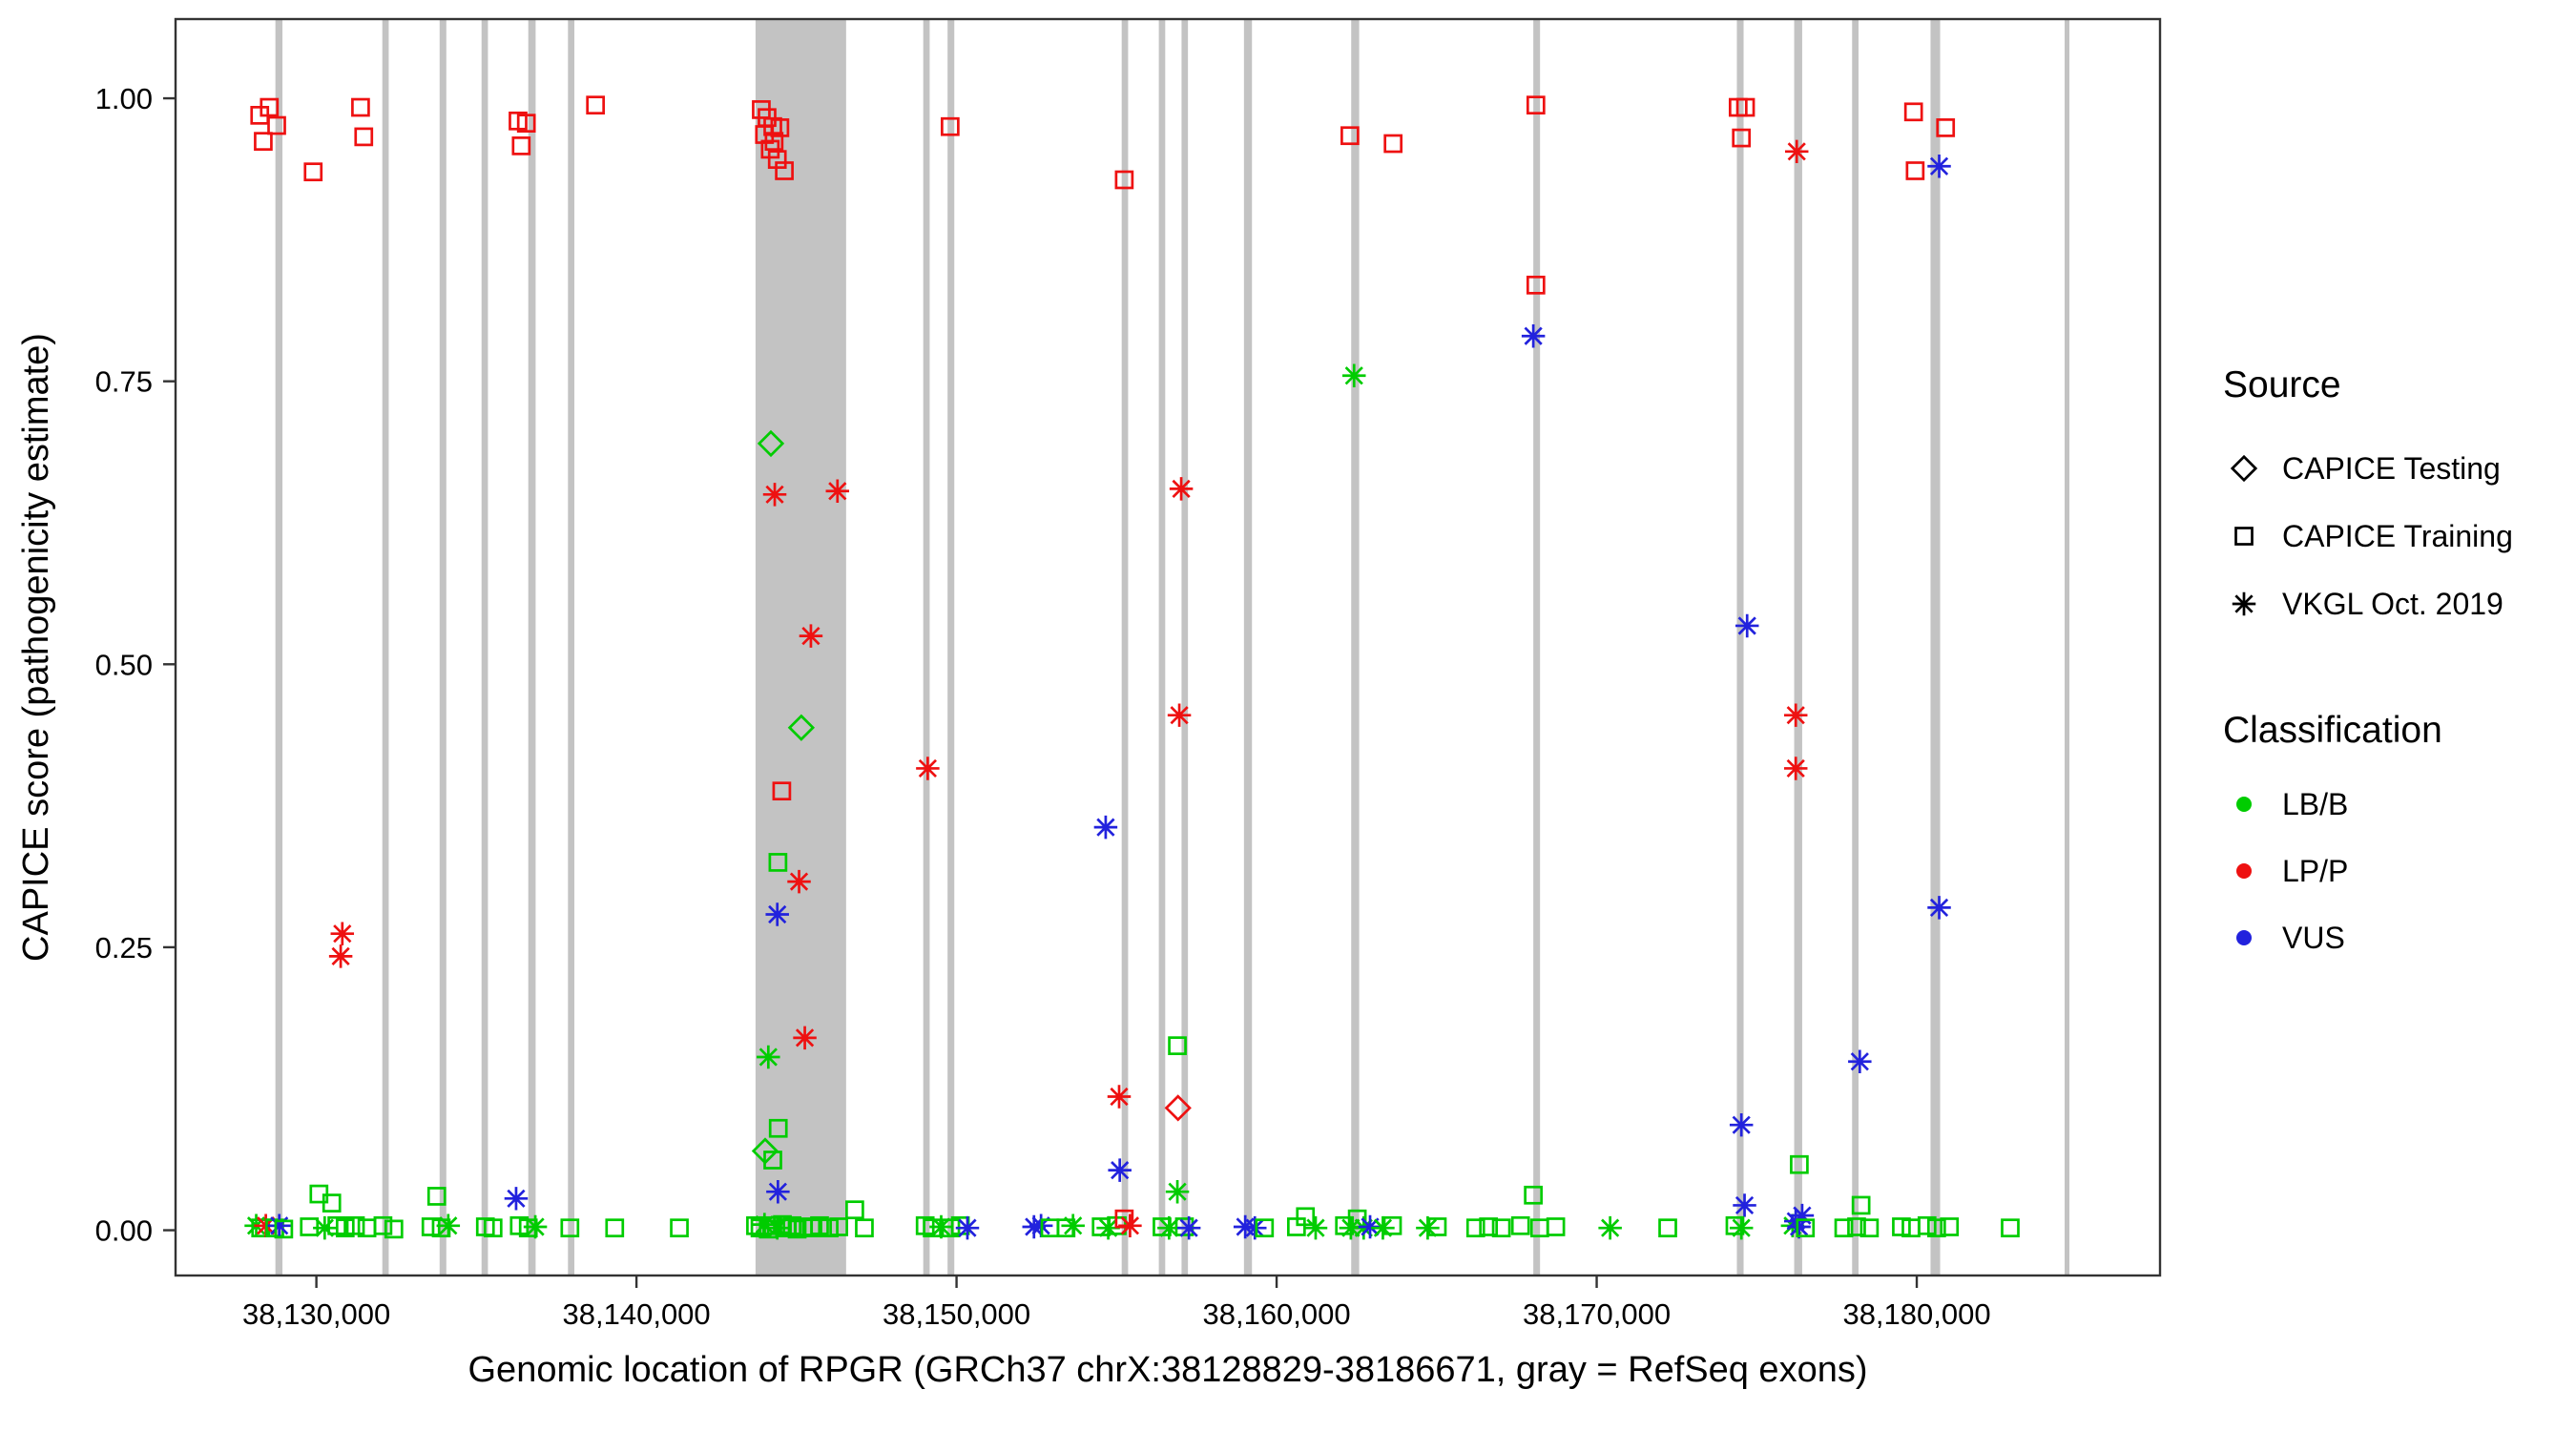 This screenshot has width=2576, height=1431. What do you see at coordinates (1597, 1314) in the screenshot?
I see `x-tick-label: 38,170,000` at bounding box center [1597, 1314].